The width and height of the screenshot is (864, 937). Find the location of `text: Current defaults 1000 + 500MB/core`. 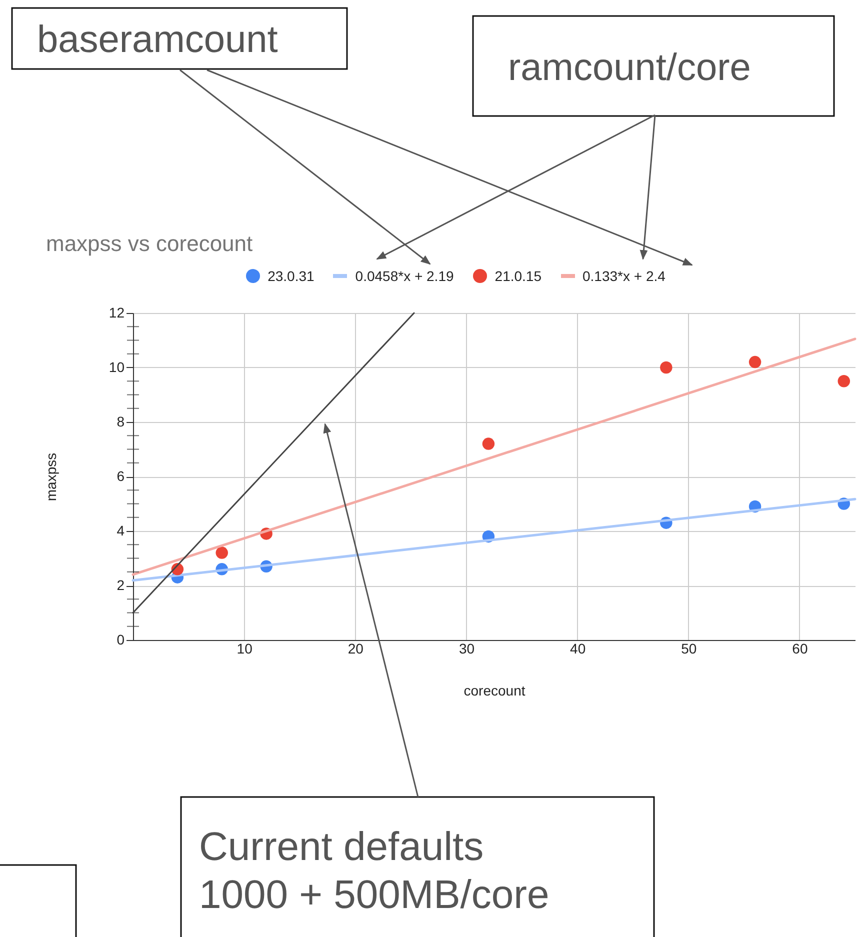

text: Current defaults 1000 + 500MB/core is located at coordinates (374, 871).